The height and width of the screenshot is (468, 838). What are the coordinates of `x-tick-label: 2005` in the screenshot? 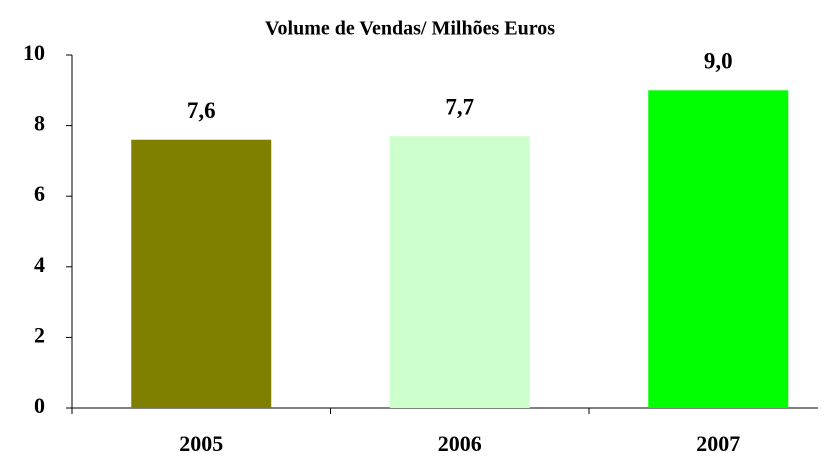 It's located at (201, 443).